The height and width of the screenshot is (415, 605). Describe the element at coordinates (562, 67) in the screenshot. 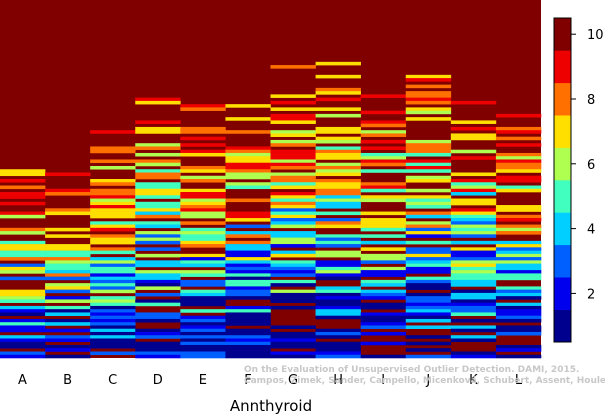

I see `colorbar-swatch` at that location.